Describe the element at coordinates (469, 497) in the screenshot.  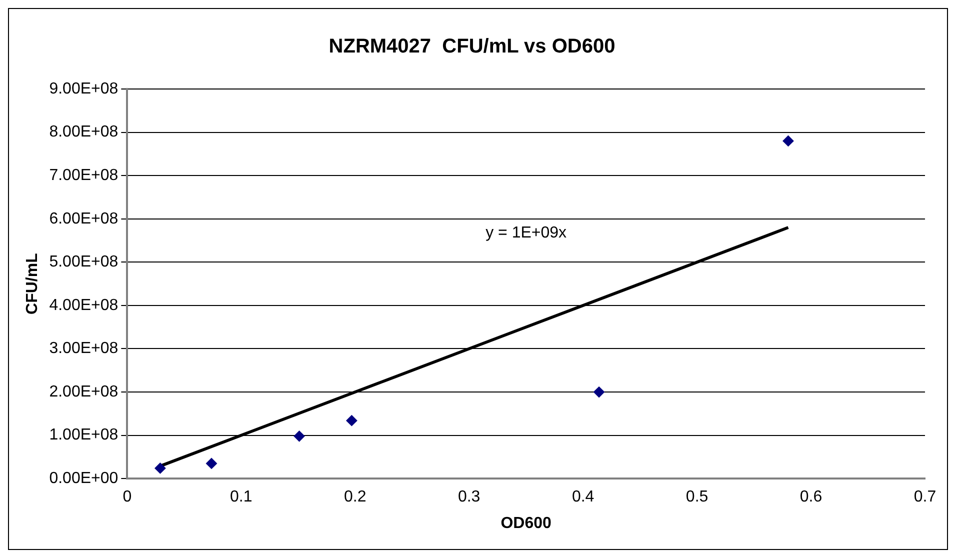
I see `x-tick-label: 0.3` at that location.